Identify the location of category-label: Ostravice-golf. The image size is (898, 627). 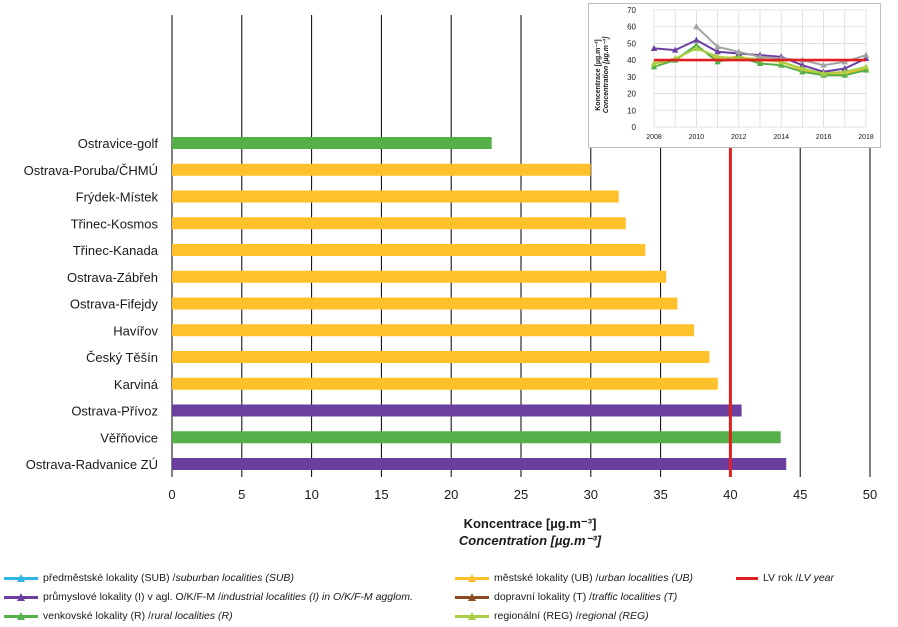
(118, 143).